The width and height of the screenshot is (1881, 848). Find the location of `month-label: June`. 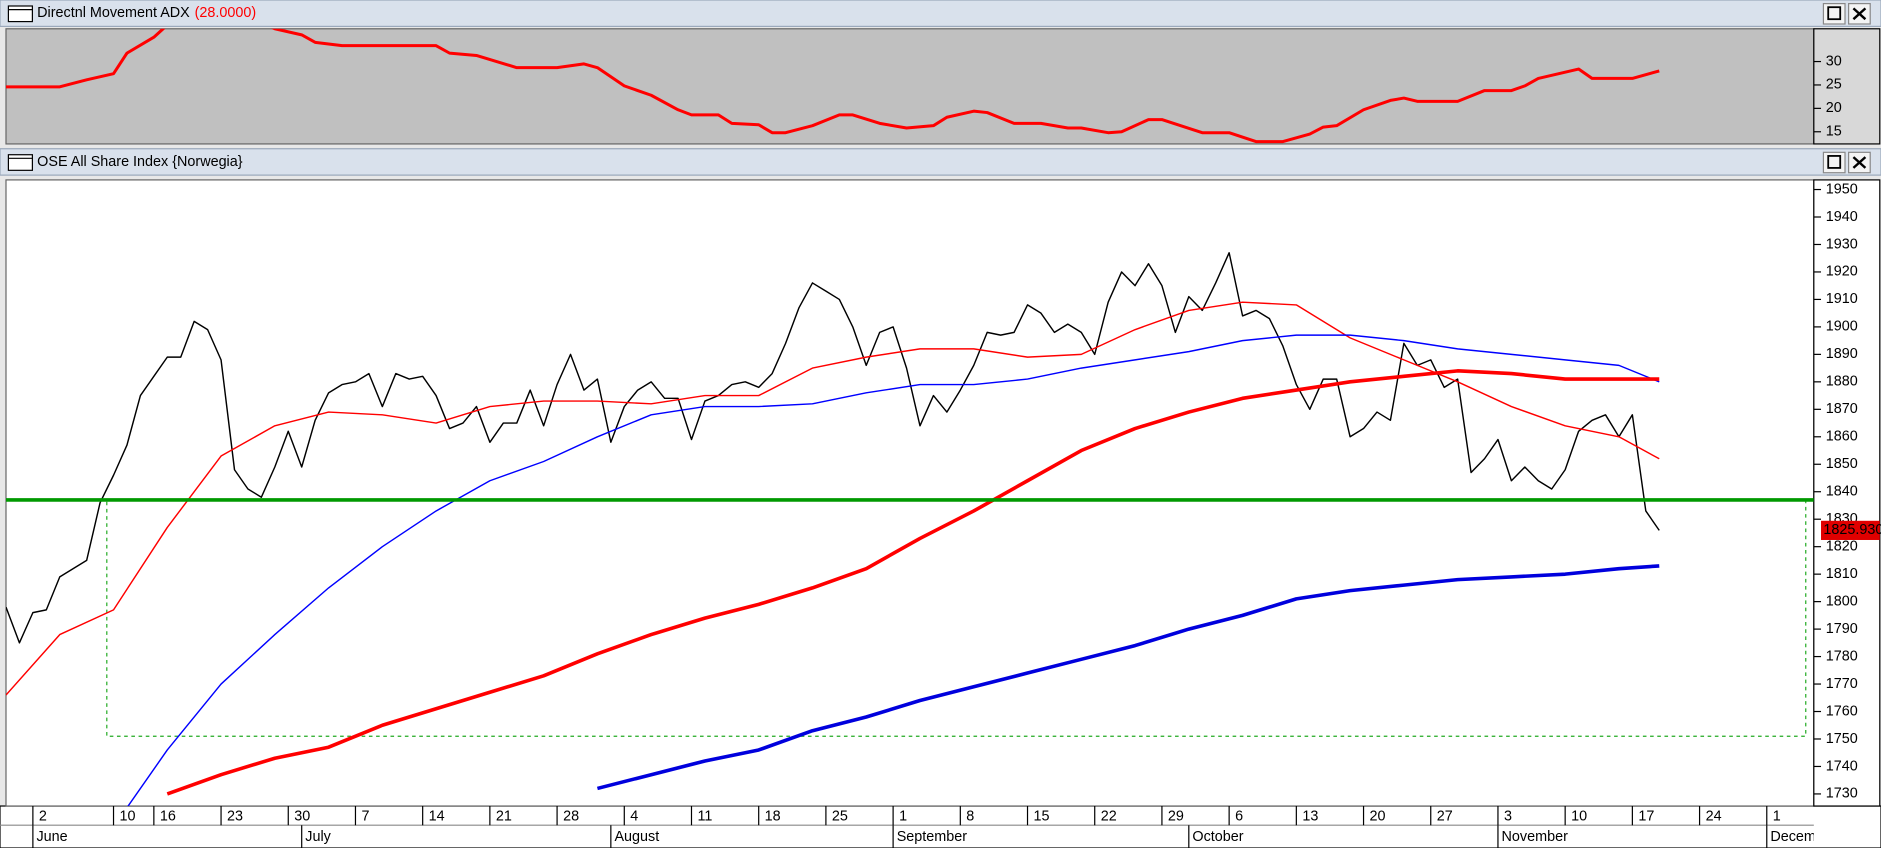

month-label: June is located at coordinates (51, 837).